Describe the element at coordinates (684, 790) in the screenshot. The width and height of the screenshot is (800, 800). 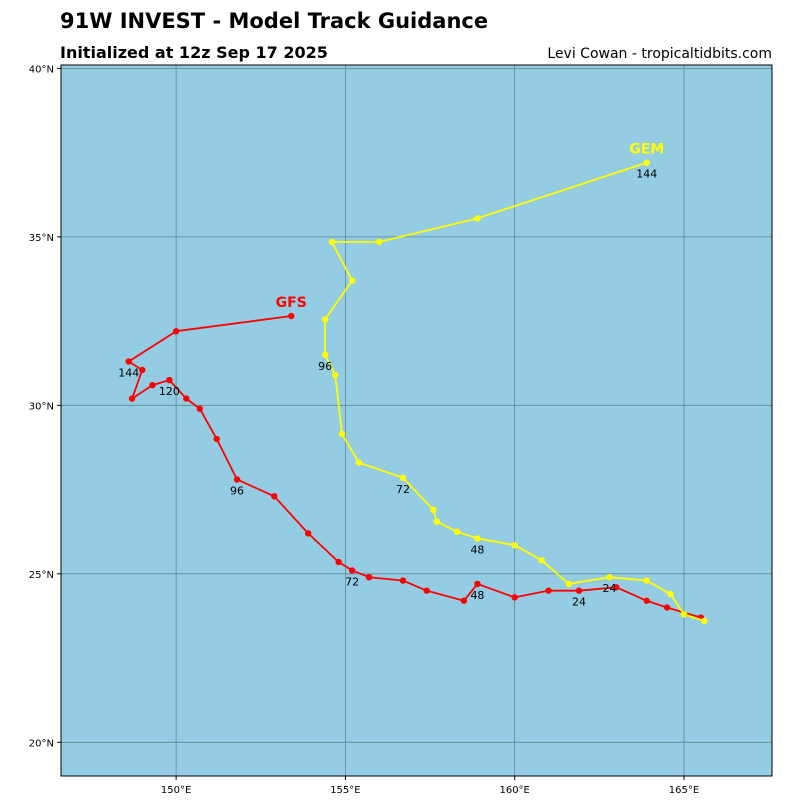
I see `tick-label-lon: 165°E` at that location.